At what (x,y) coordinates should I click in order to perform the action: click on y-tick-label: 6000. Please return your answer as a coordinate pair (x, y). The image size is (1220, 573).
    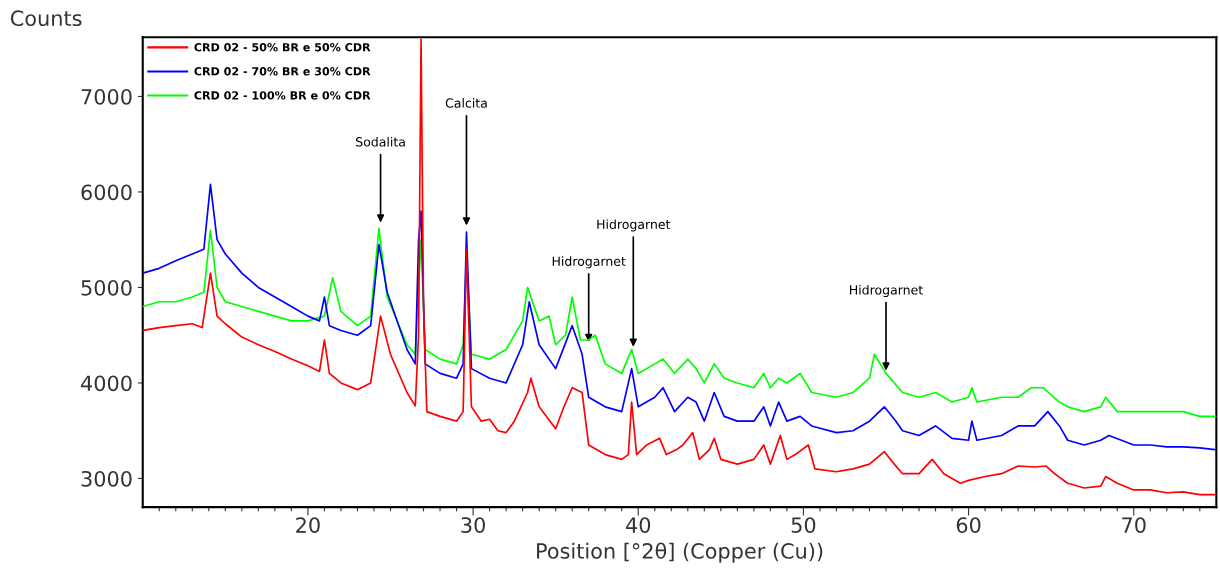
    Looking at the image, I should click on (106, 192).